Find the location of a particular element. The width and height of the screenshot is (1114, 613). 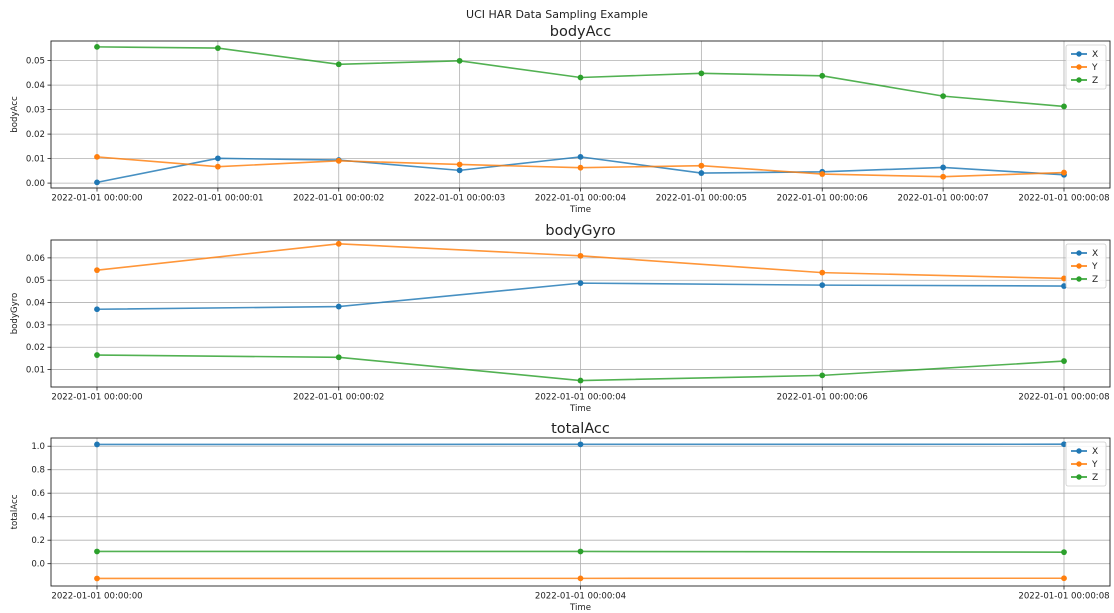

legend-bodyacc: XYZ is located at coordinates (1086, 67).